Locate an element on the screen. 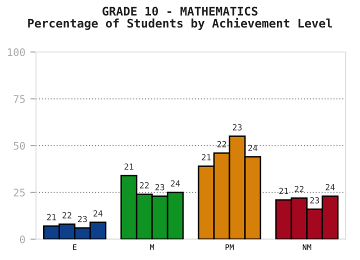  y-tick-label: 25 is located at coordinates (19, 192).